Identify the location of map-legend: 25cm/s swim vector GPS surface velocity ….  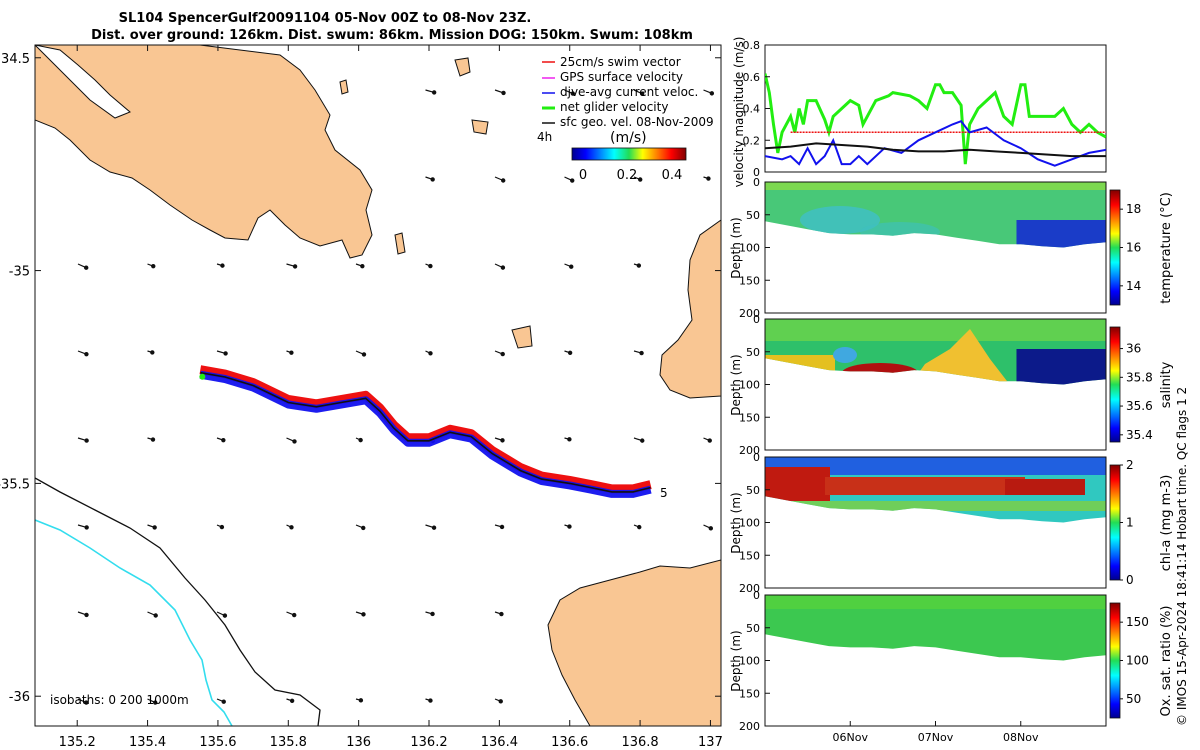
(625, 119).